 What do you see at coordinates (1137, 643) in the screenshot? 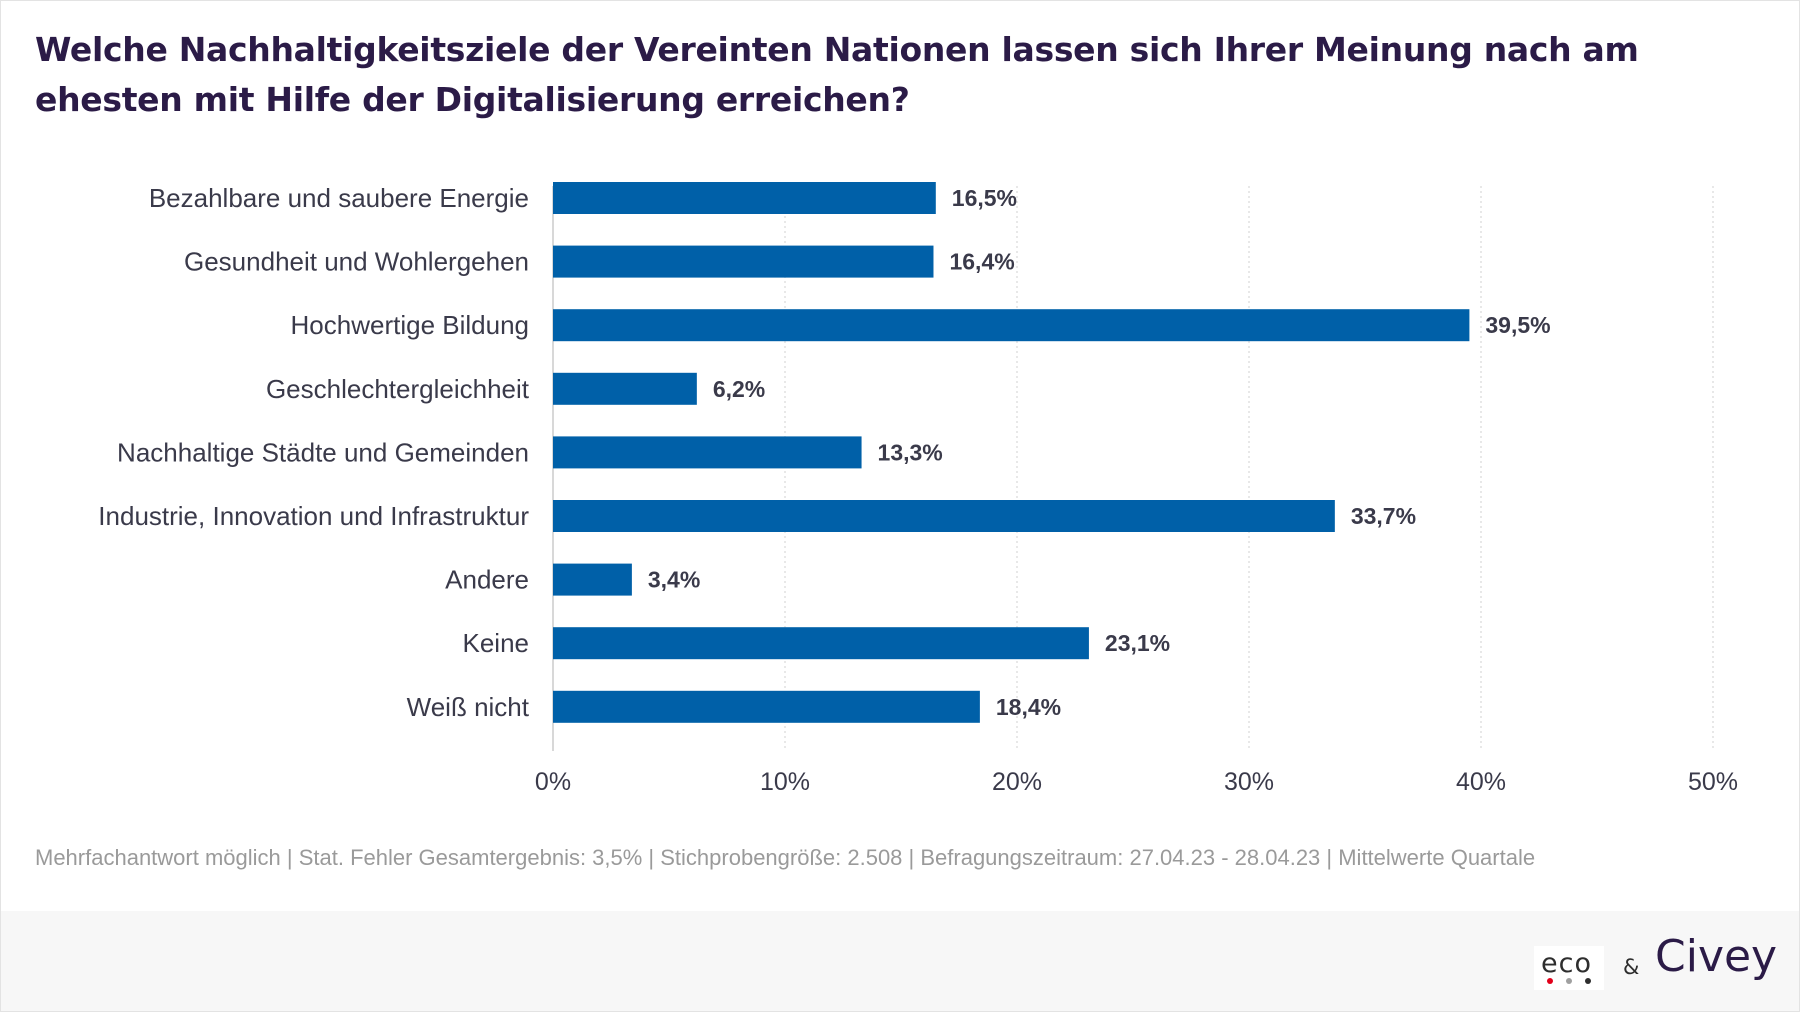
I see `value-label: 23,1%` at bounding box center [1137, 643].